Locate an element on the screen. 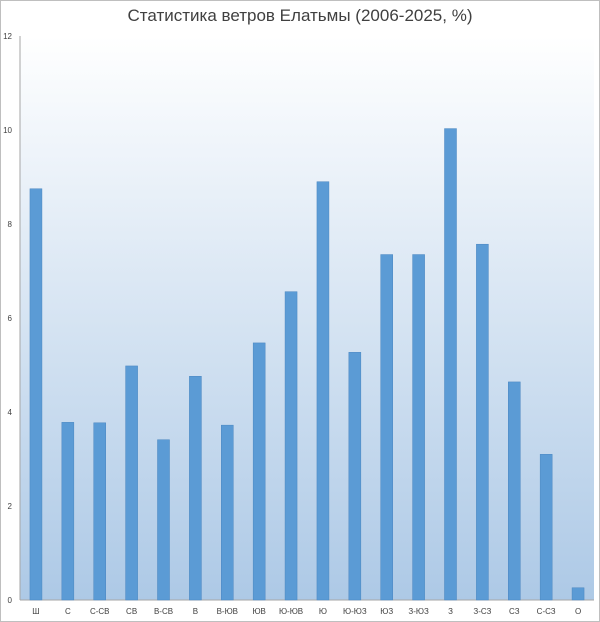 The image size is (600, 622). bar-ЮЗ is located at coordinates (386, 427).